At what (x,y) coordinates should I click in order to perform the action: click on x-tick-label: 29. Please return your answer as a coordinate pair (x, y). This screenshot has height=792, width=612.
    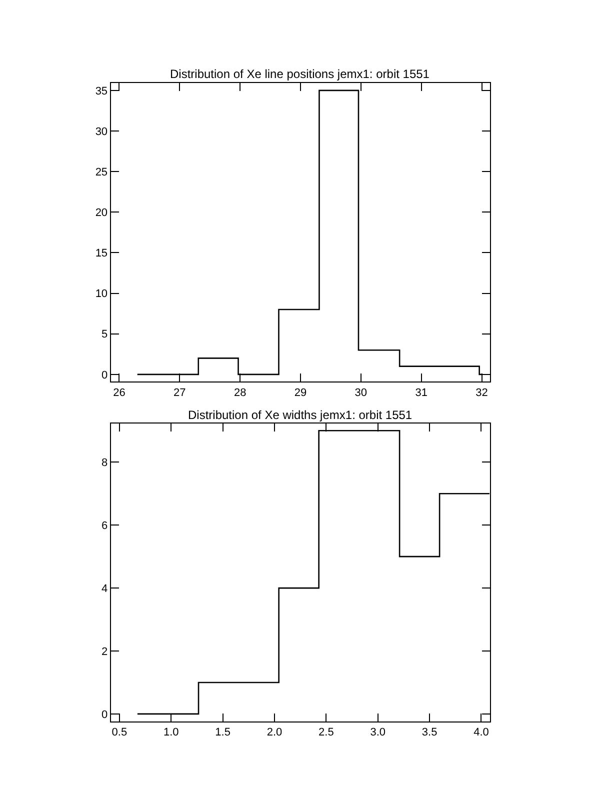
    Looking at the image, I should click on (300, 392).